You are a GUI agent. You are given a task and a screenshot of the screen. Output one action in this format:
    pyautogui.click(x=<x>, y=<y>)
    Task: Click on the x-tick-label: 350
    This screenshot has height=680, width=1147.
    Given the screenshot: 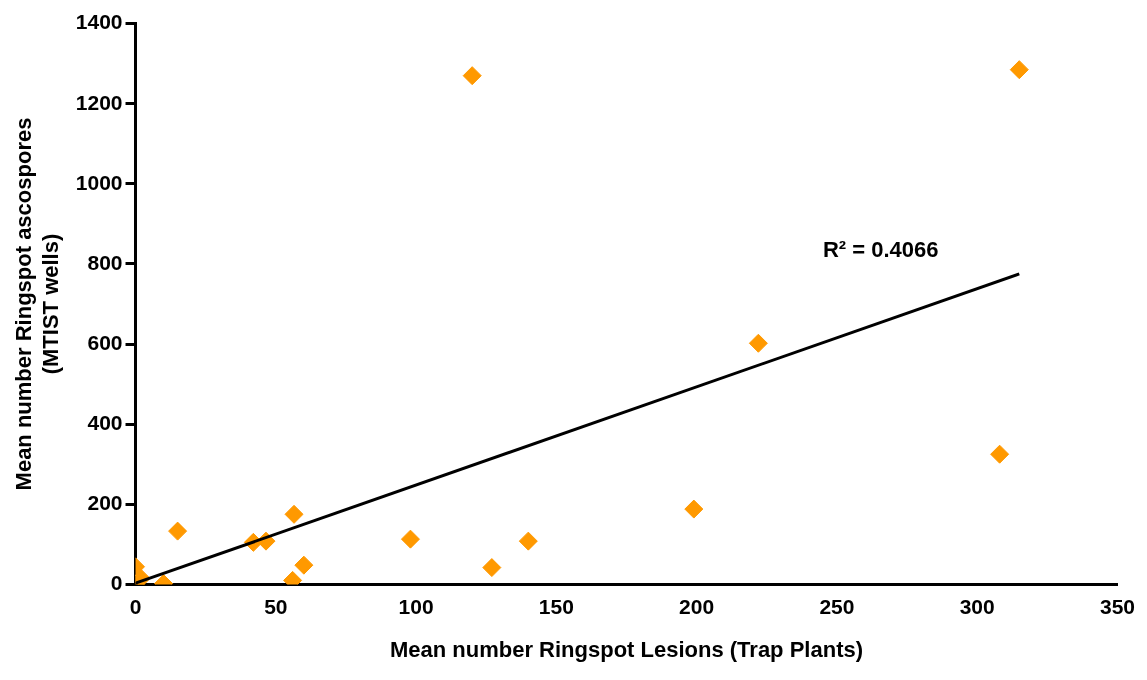 What is the action you would take?
    pyautogui.click(x=1117, y=606)
    